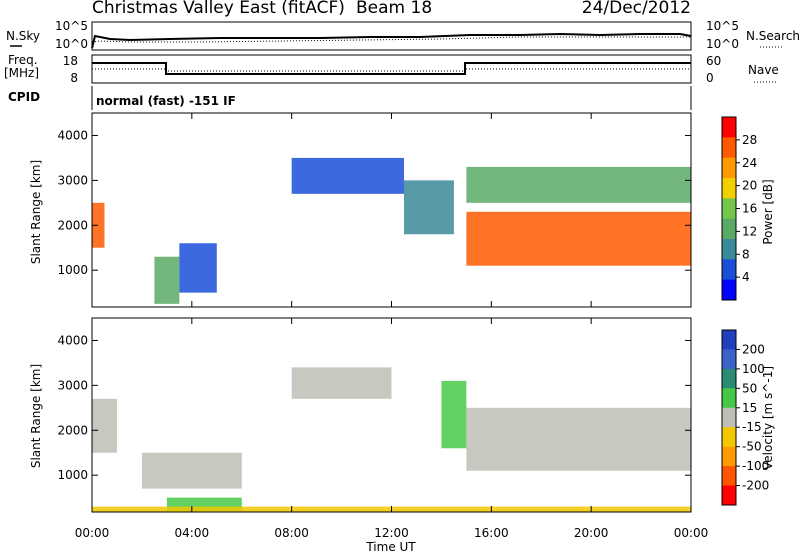 Image resolution: width=800 pixels, height=558 pixels. Describe the element at coordinates (710, 78) in the screenshot. I see `nave-tick-bottom: 0` at that location.